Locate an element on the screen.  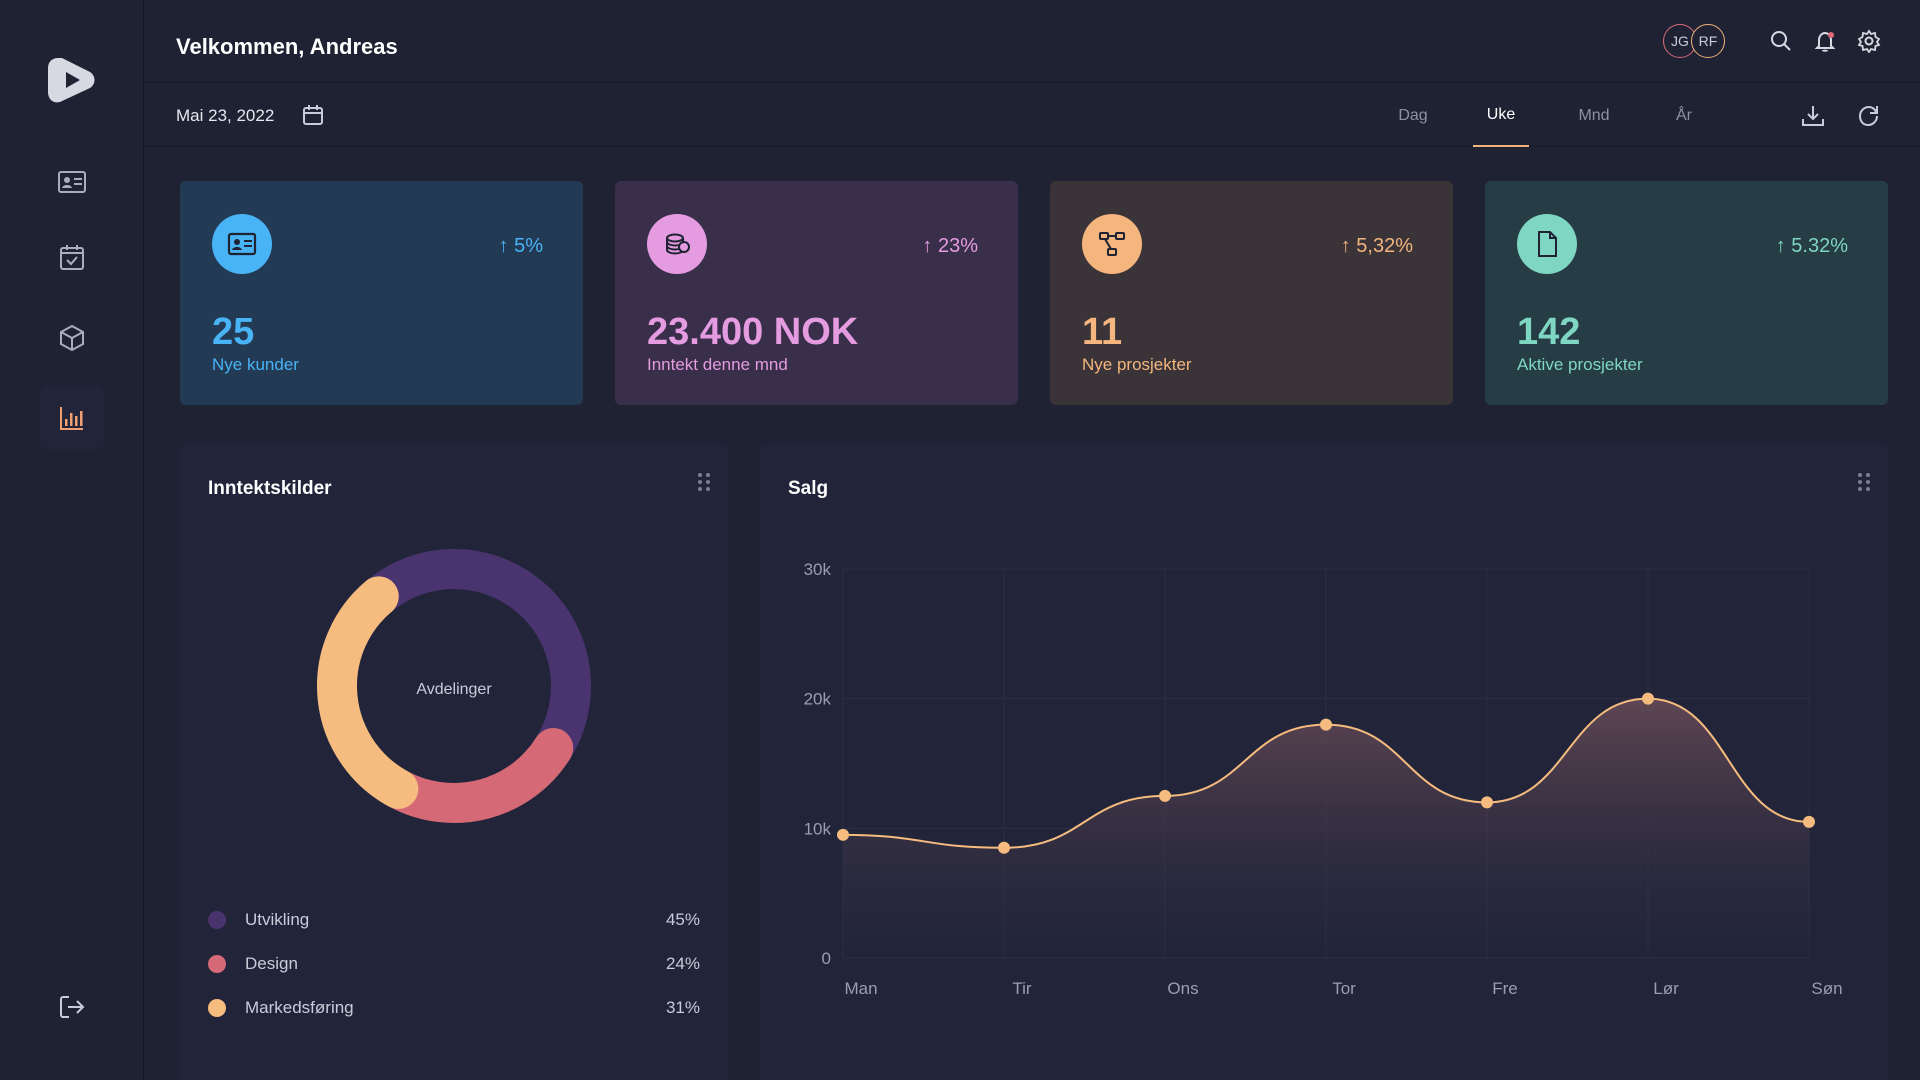
legend-name: Utvikling is located at coordinates (277, 919).